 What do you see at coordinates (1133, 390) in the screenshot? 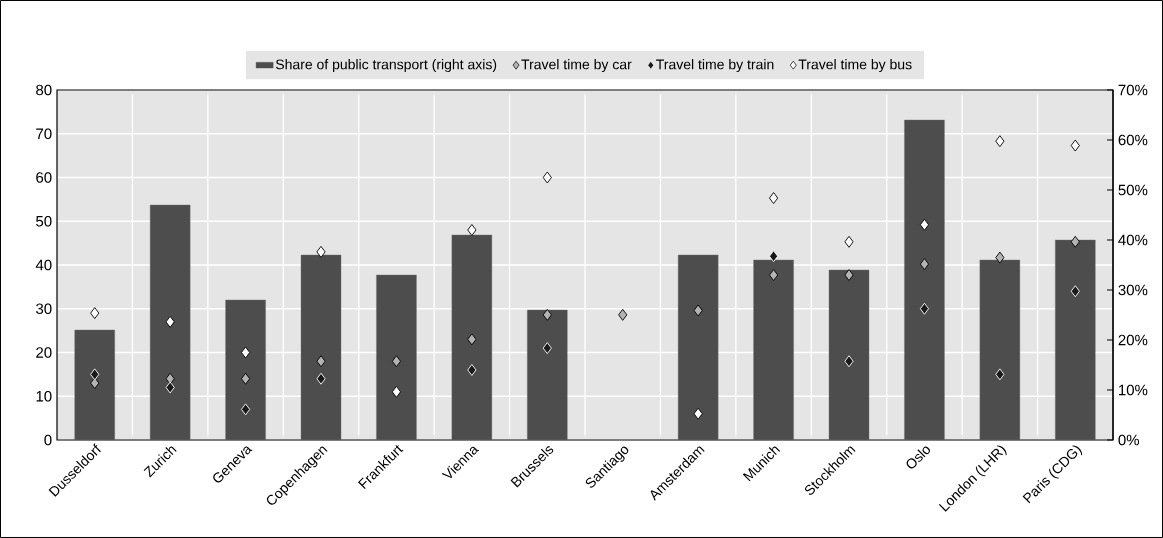
I see `y2-tick-label: 10%` at bounding box center [1133, 390].